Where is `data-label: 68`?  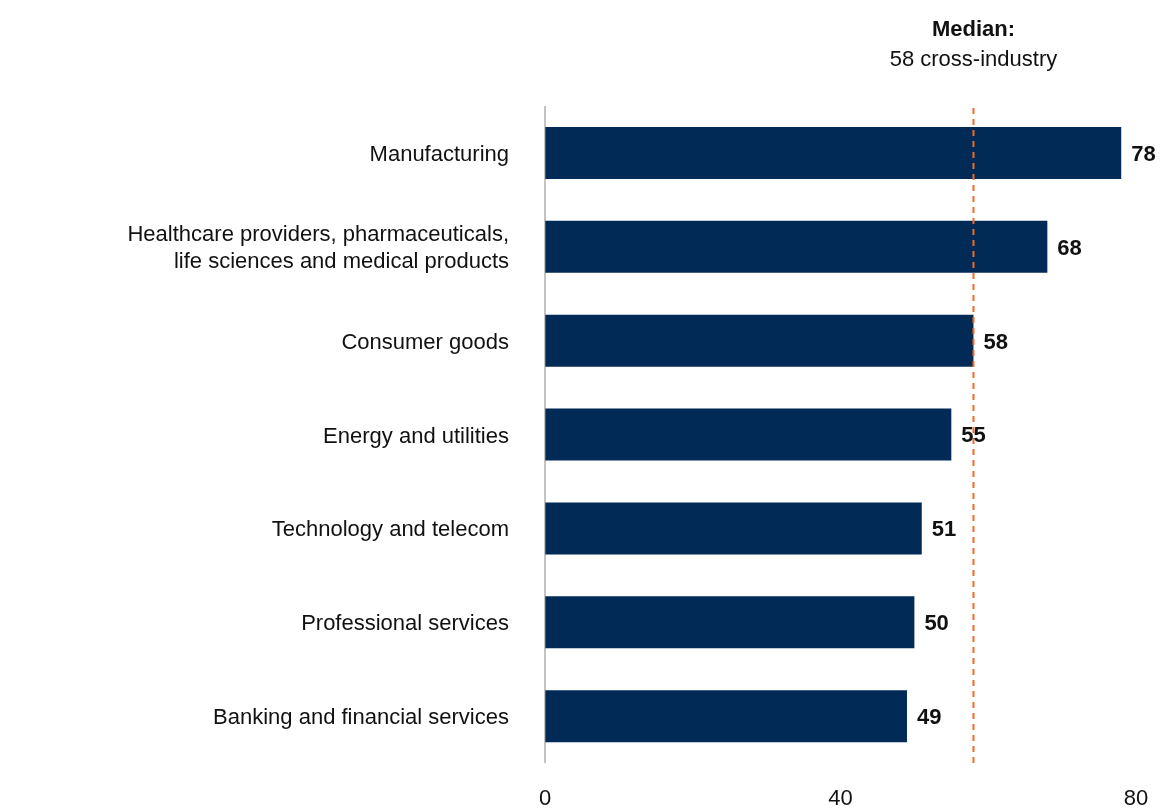 data-label: 68 is located at coordinates (1069, 247).